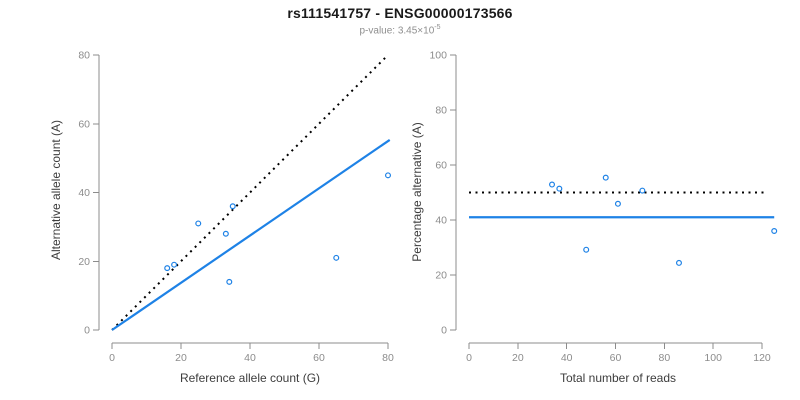 The width and height of the screenshot is (800, 400). Describe the element at coordinates (56, 190) in the screenshot. I see `left-yaxis-title: Alternative allele count (A)` at that location.